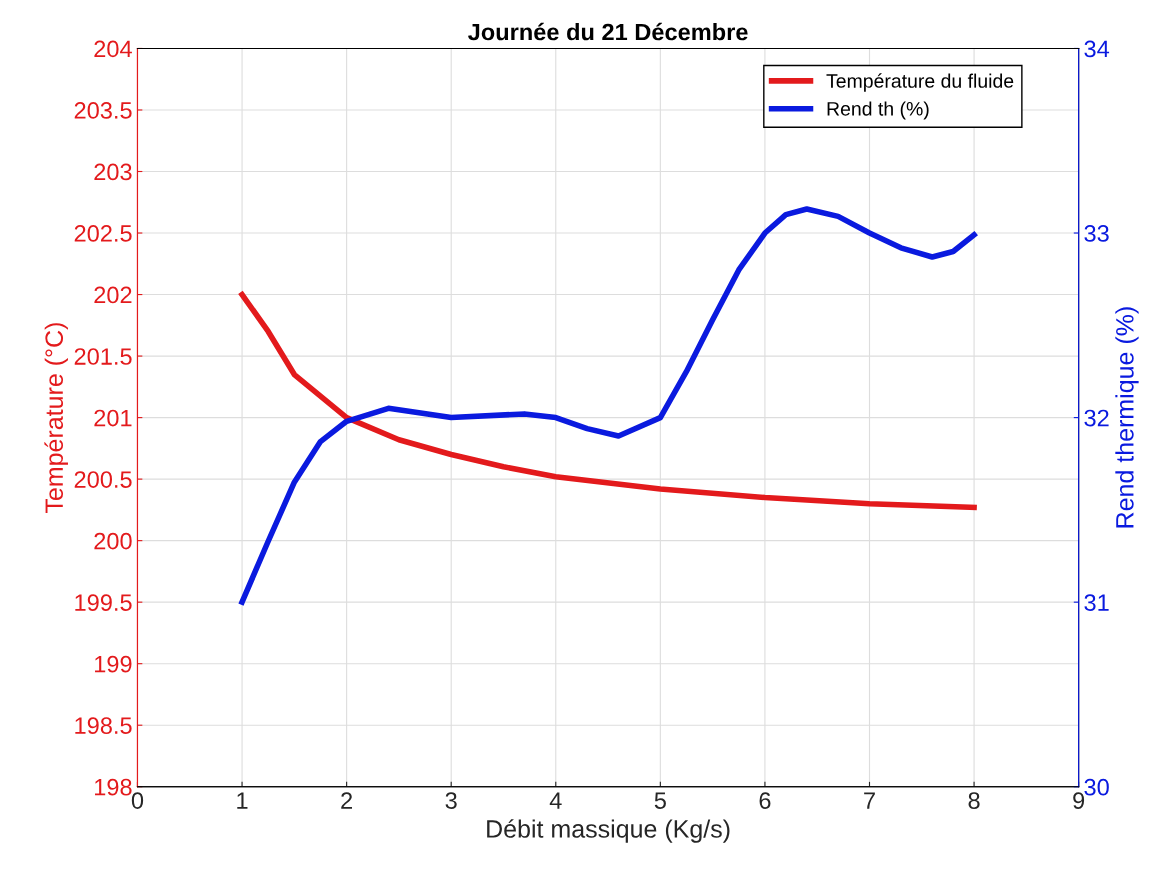 Image resolution: width=1175 pixels, height=881 pixels. Describe the element at coordinates (974, 800) in the screenshot. I see `x-tick-label: 8` at that location.